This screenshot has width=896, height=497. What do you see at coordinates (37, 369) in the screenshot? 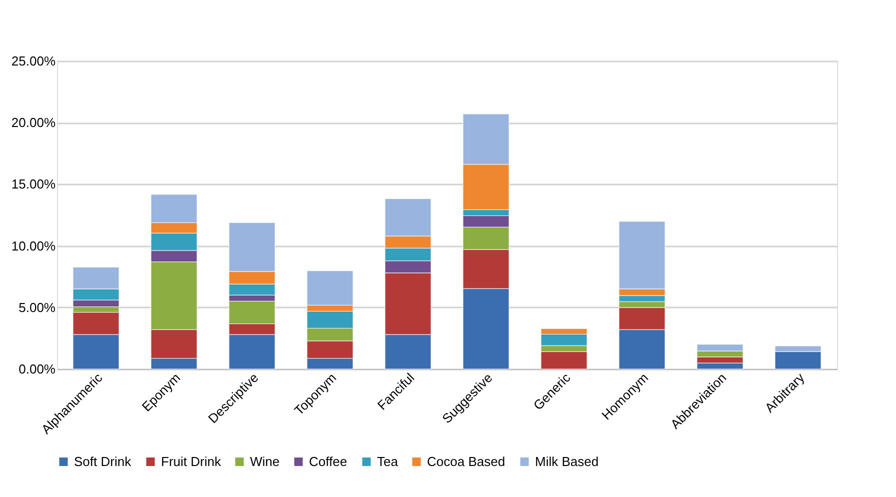
I see `y-tick-label: 0.00%` at bounding box center [37, 369].